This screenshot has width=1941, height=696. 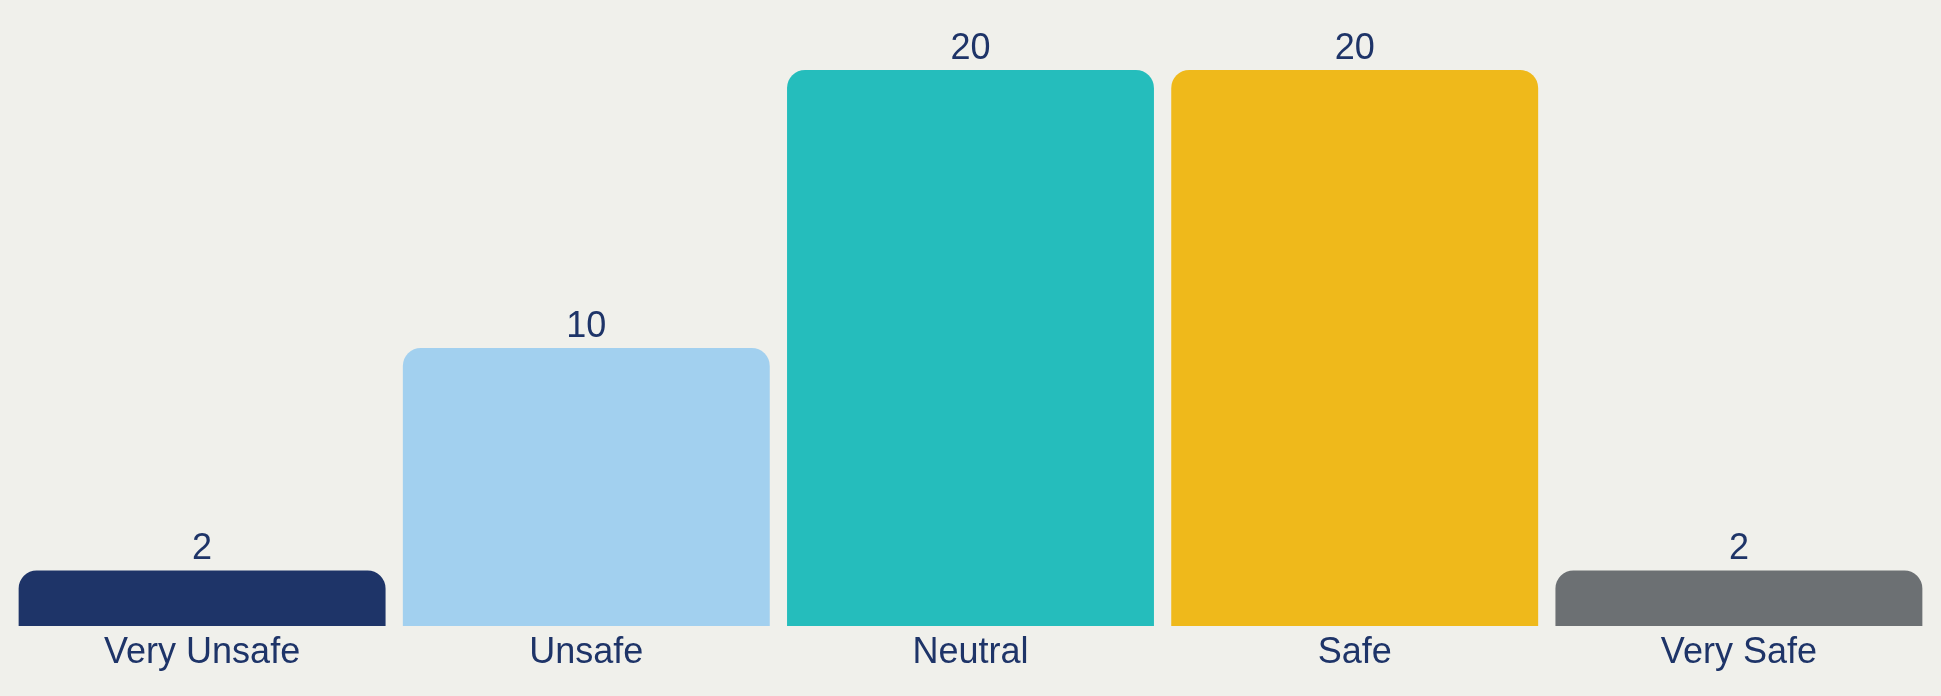 I want to click on x-tick-label: Very Unsafe, so click(x=202, y=650).